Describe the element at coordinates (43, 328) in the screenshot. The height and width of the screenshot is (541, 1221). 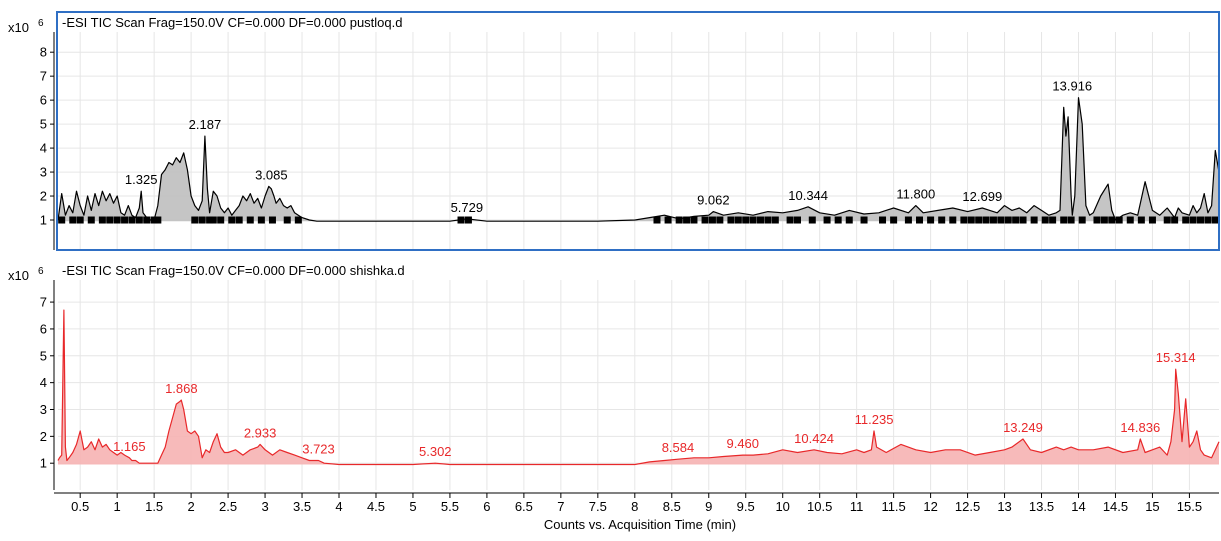
I see `panel2-y-tick-label: 6` at that location.